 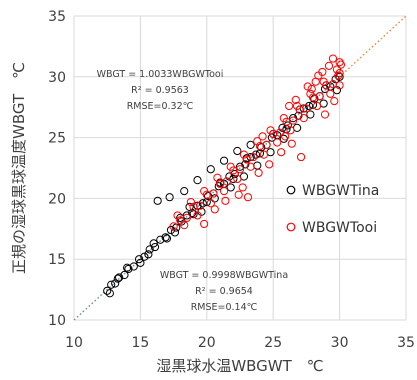 What do you see at coordinates (207, 343) in the screenshot?
I see `x-tick-label: 20` at bounding box center [207, 343].